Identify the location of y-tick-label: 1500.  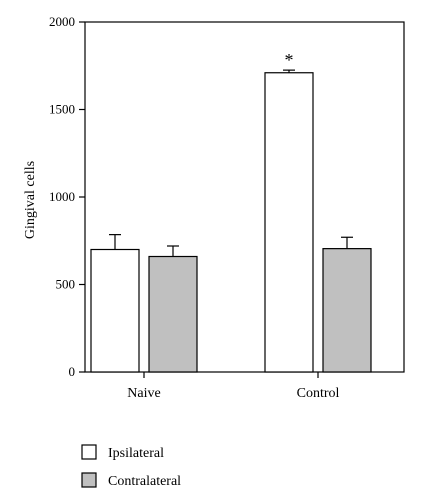
(62, 109).